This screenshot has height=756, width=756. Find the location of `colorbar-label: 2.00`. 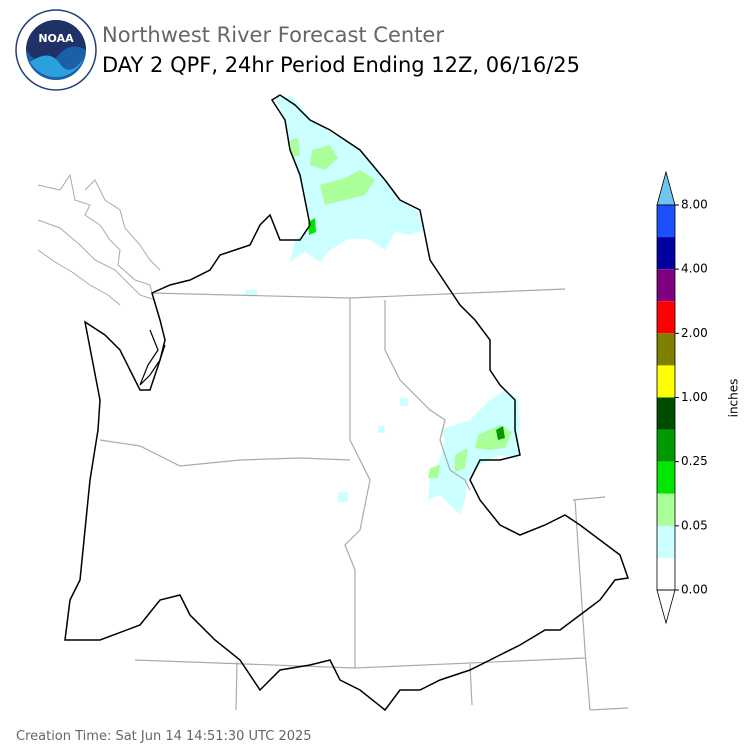

colorbar-label: 2.00 is located at coordinates (694, 333).